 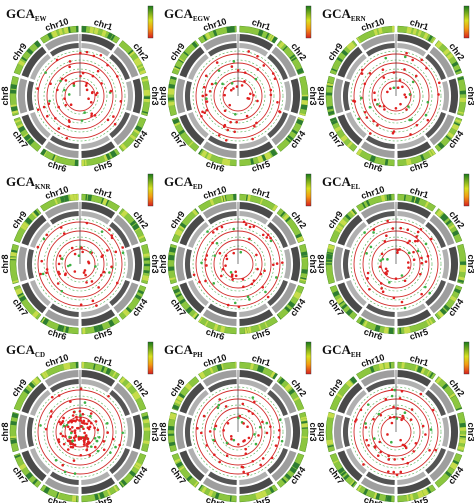 What do you see at coordinates (290, 134) in the screenshot?
I see `chromosome-band` at bounding box center [290, 134].